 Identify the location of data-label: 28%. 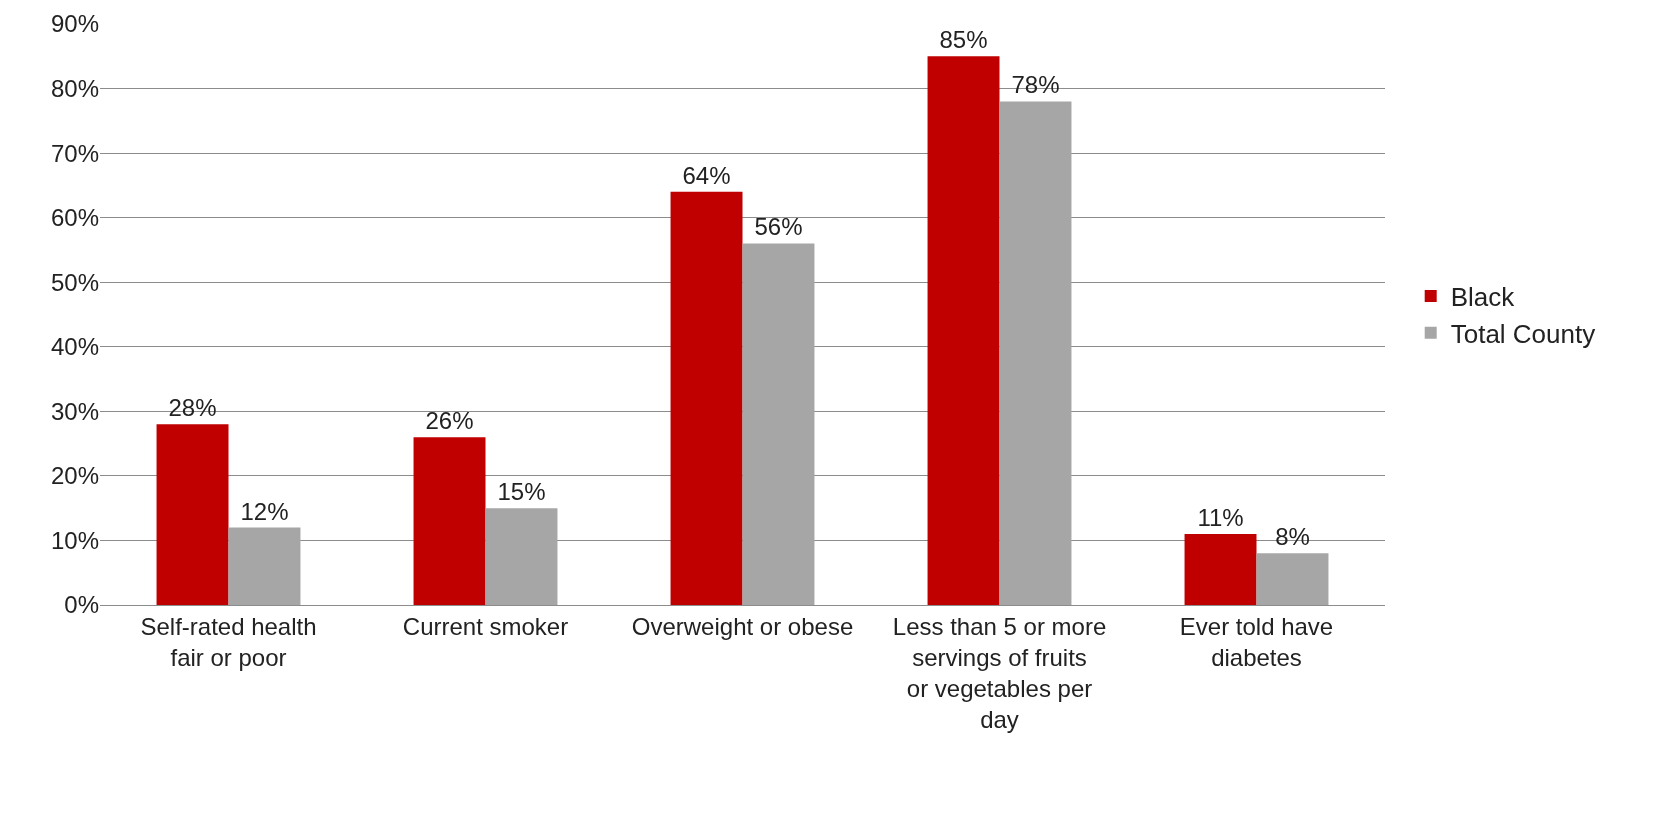
(192, 408).